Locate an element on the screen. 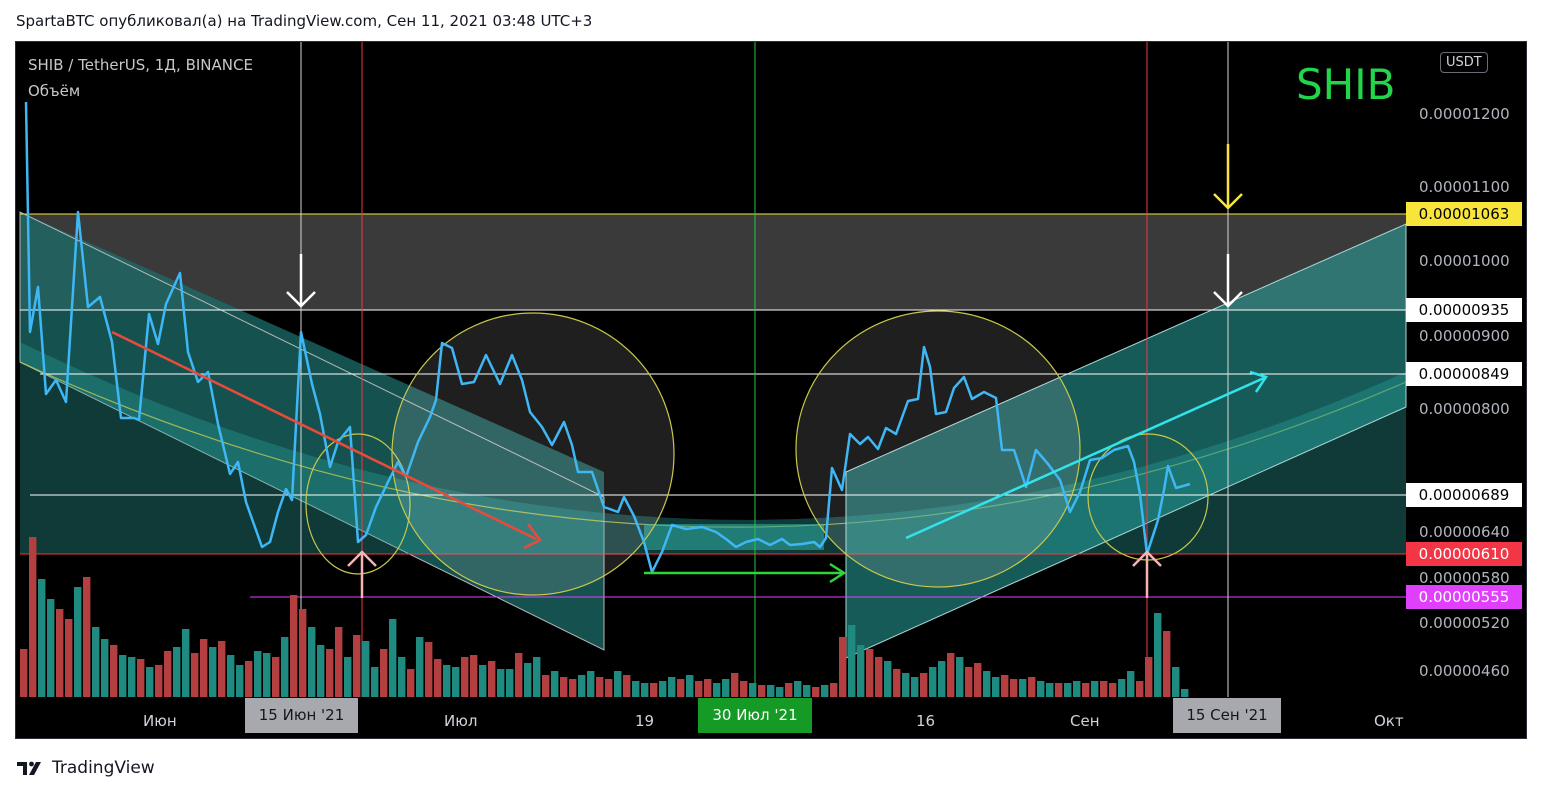 Image resolution: width=1542 pixels, height=793 pixels. price-tag-849: 0.00000849 is located at coordinates (1464, 374).